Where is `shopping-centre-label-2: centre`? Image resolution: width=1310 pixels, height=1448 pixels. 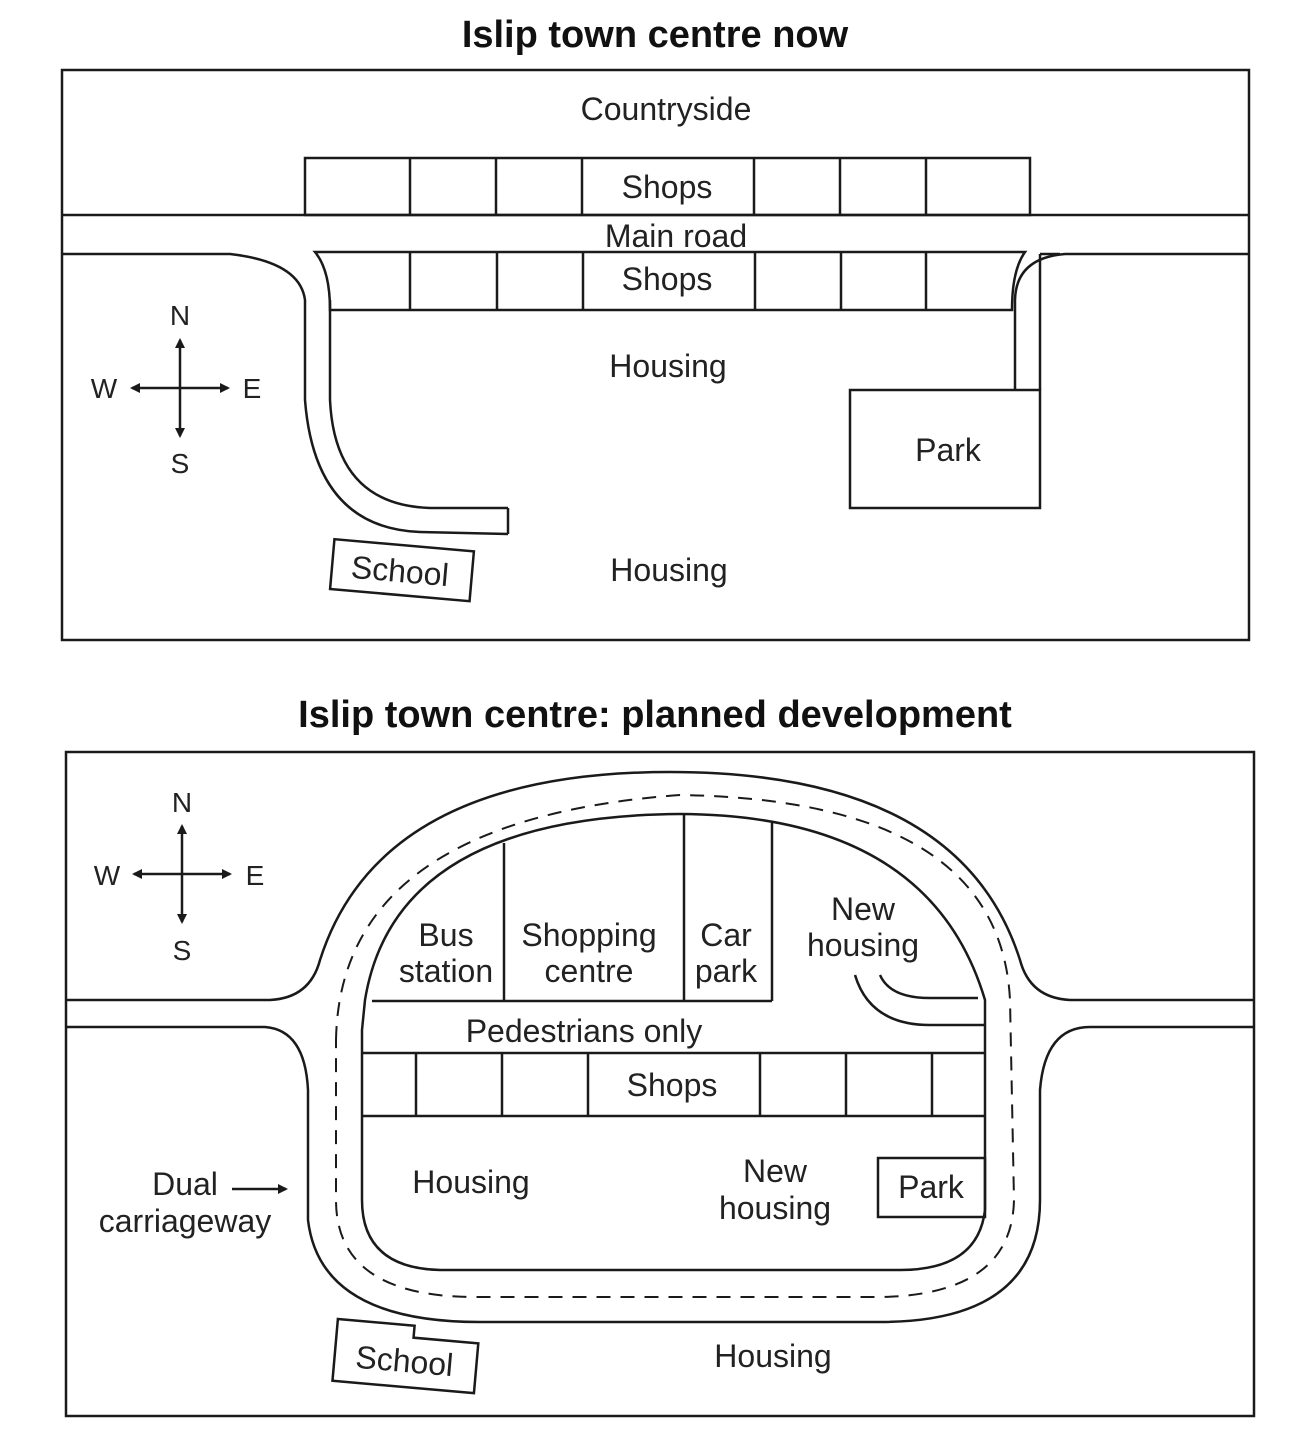
shopping-centre-label-2: centre is located at coordinates (589, 971).